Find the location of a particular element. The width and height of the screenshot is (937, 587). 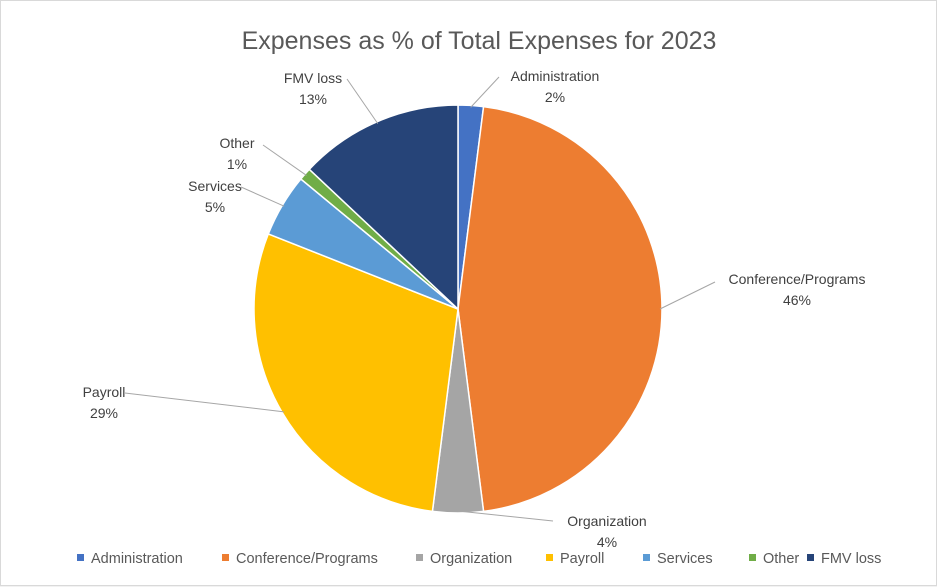

legend-item-administration: Administration is located at coordinates (130, 559).